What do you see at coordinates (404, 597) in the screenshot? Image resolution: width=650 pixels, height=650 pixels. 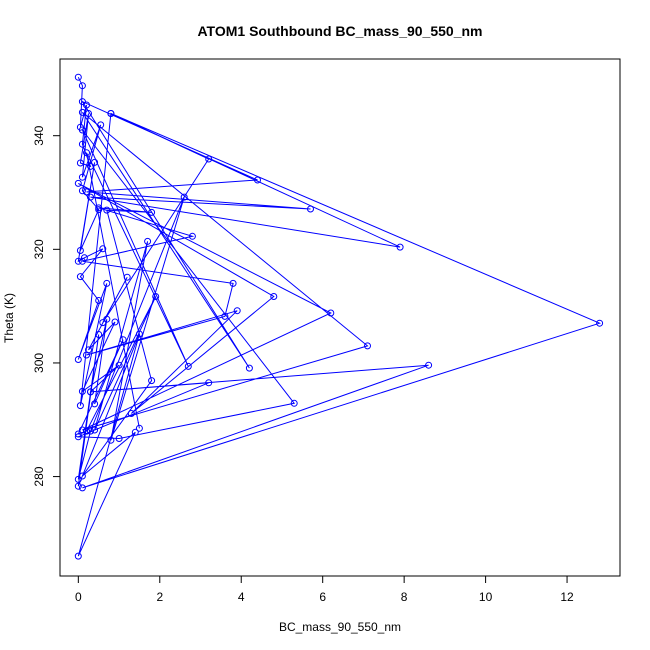 I see `x-tick-label: 8` at bounding box center [404, 597].